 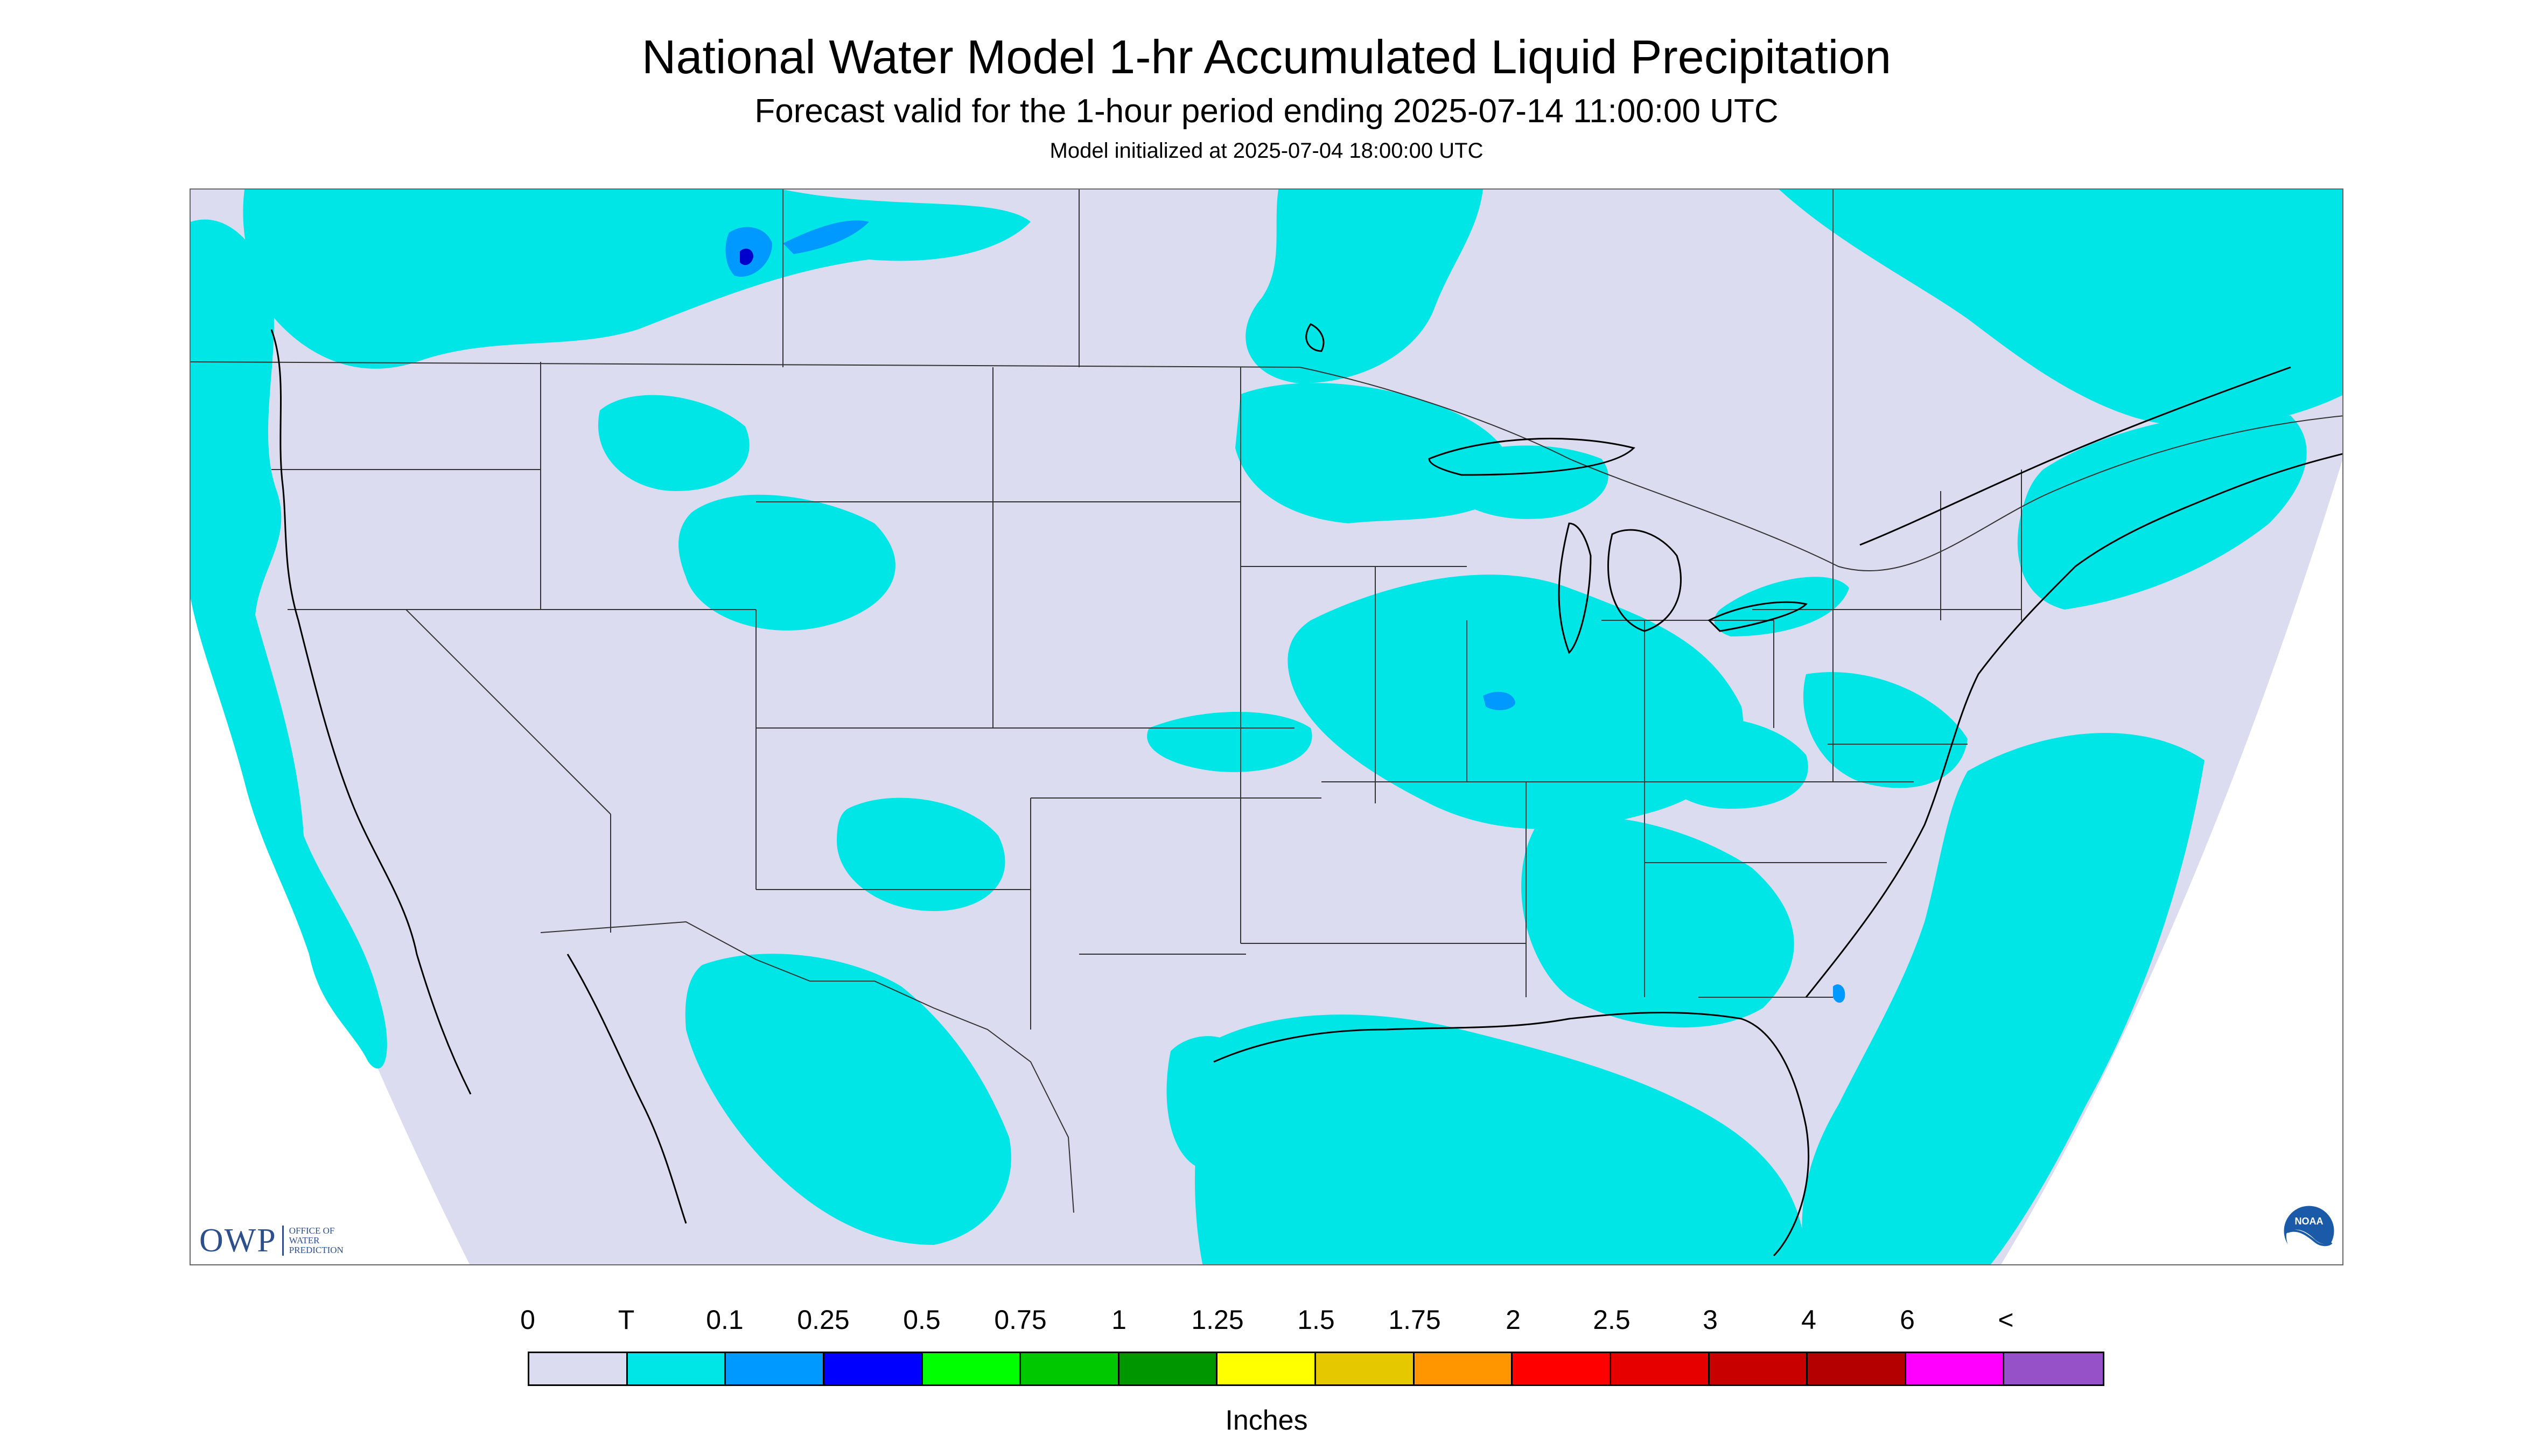 I want to click on owp-logo-subtext: OFFICE OF WATER PREDICTION, so click(x=316, y=1240).